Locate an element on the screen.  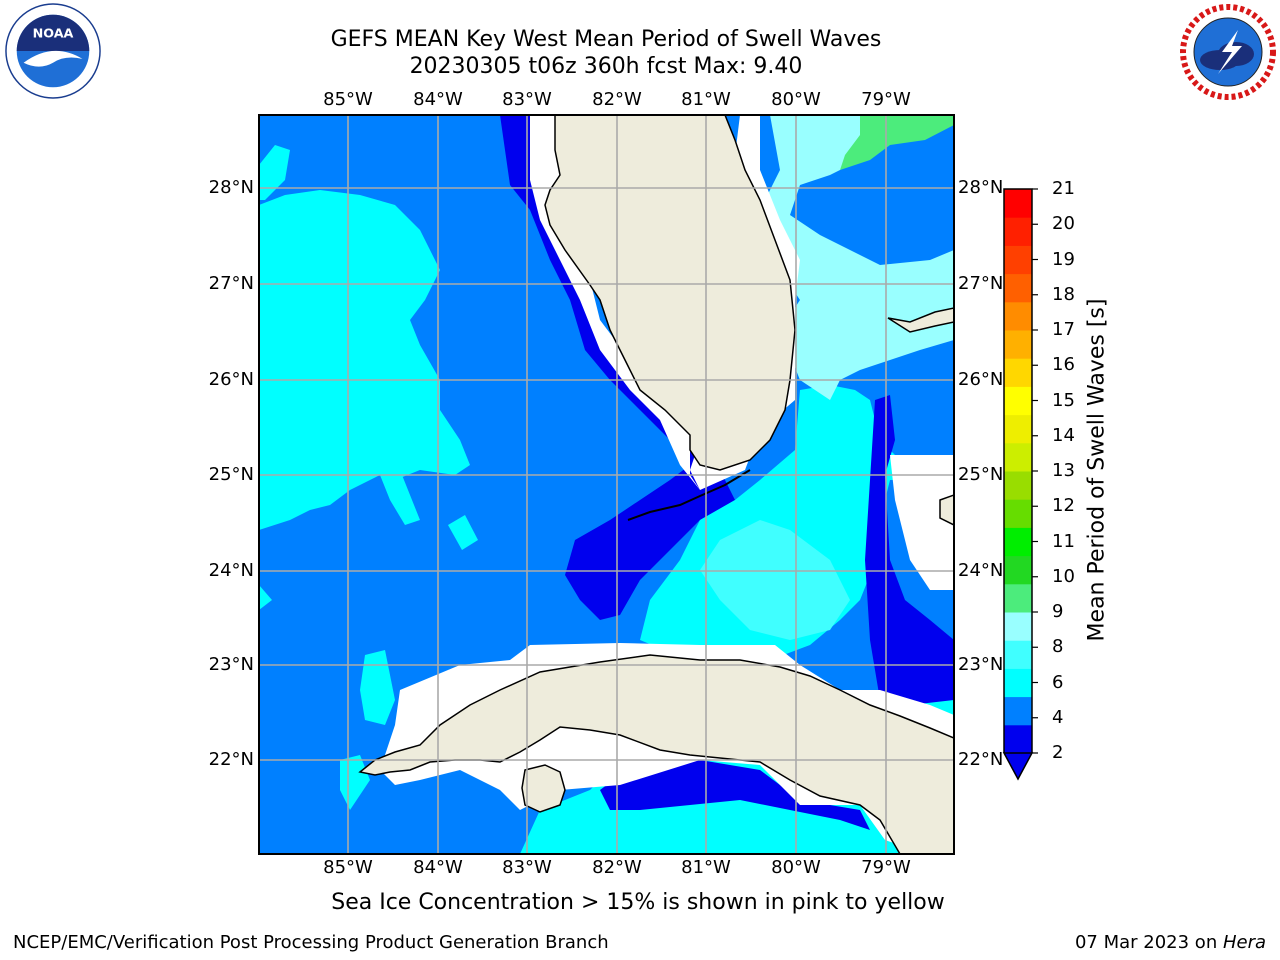
lon-label-top: 81°W is located at coordinates (706, 99).